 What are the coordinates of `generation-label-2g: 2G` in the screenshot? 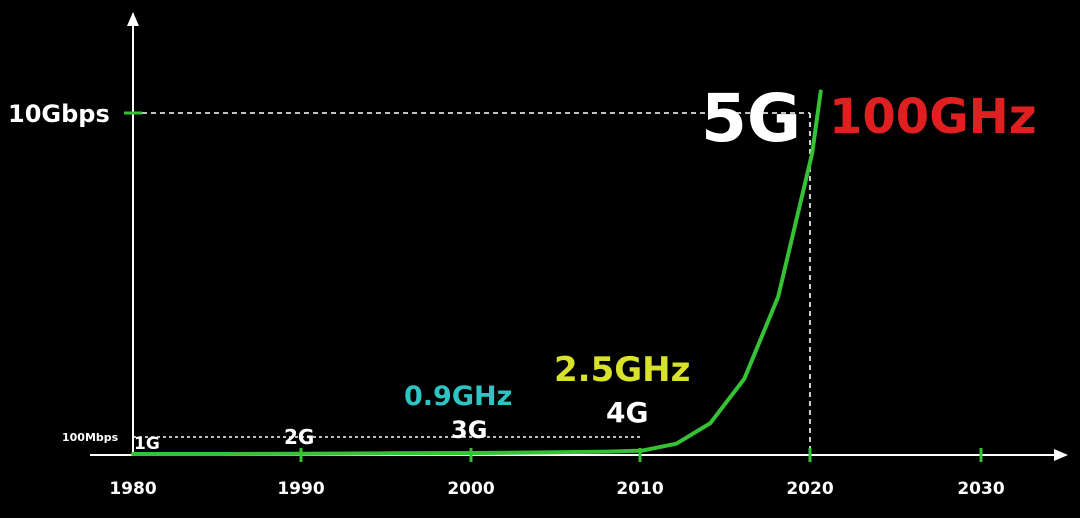 It's located at (299, 437).